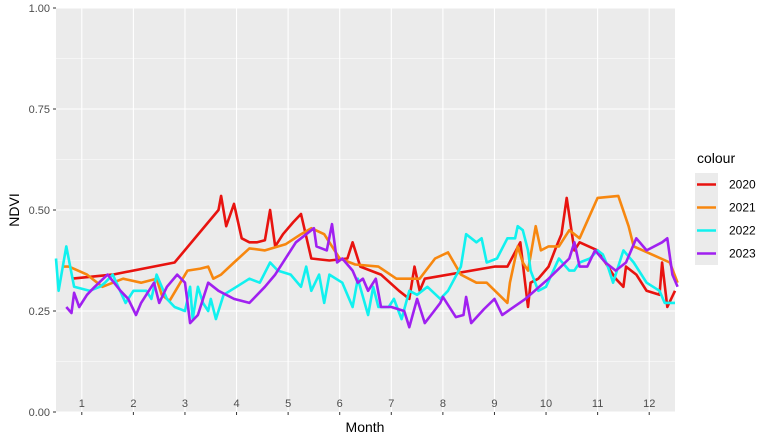 The height and width of the screenshot is (442, 773). Describe the element at coordinates (716, 158) in the screenshot. I see `legend-title: colour` at that location.